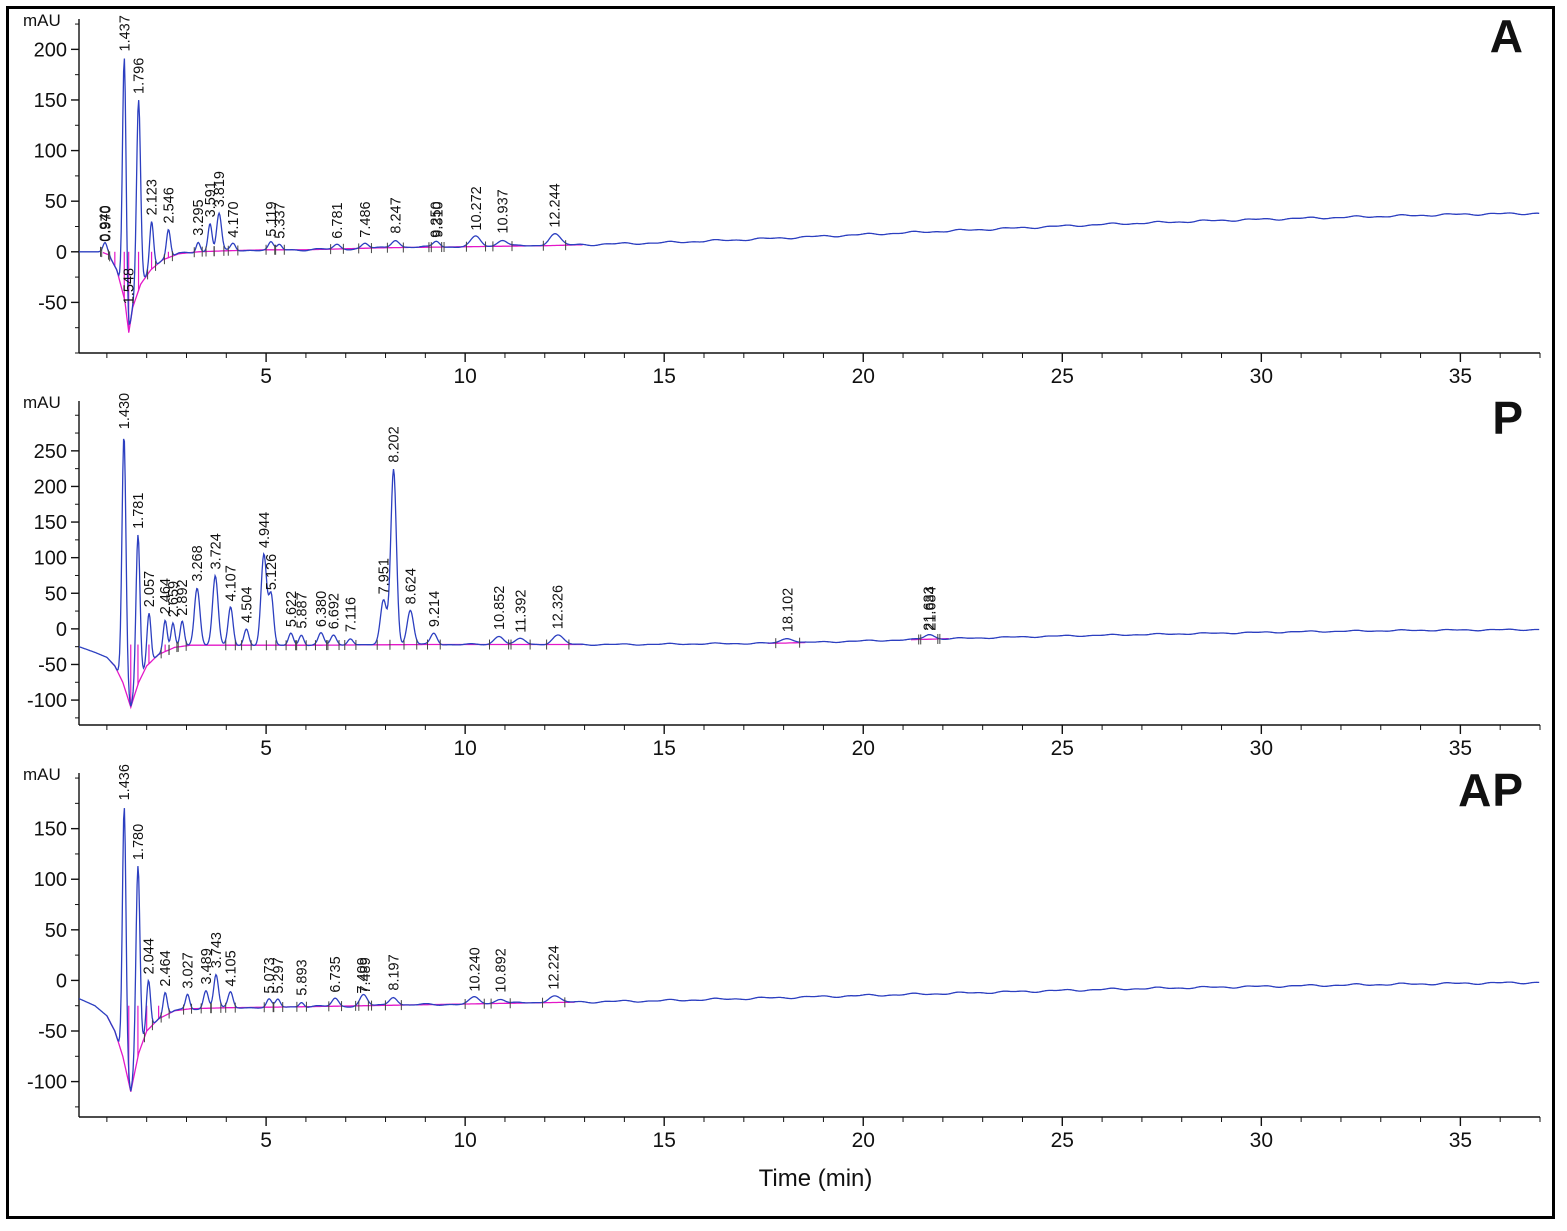 The height and width of the screenshot is (1231, 1567). I want to click on svg-text: 10.852, so click(500, 608).